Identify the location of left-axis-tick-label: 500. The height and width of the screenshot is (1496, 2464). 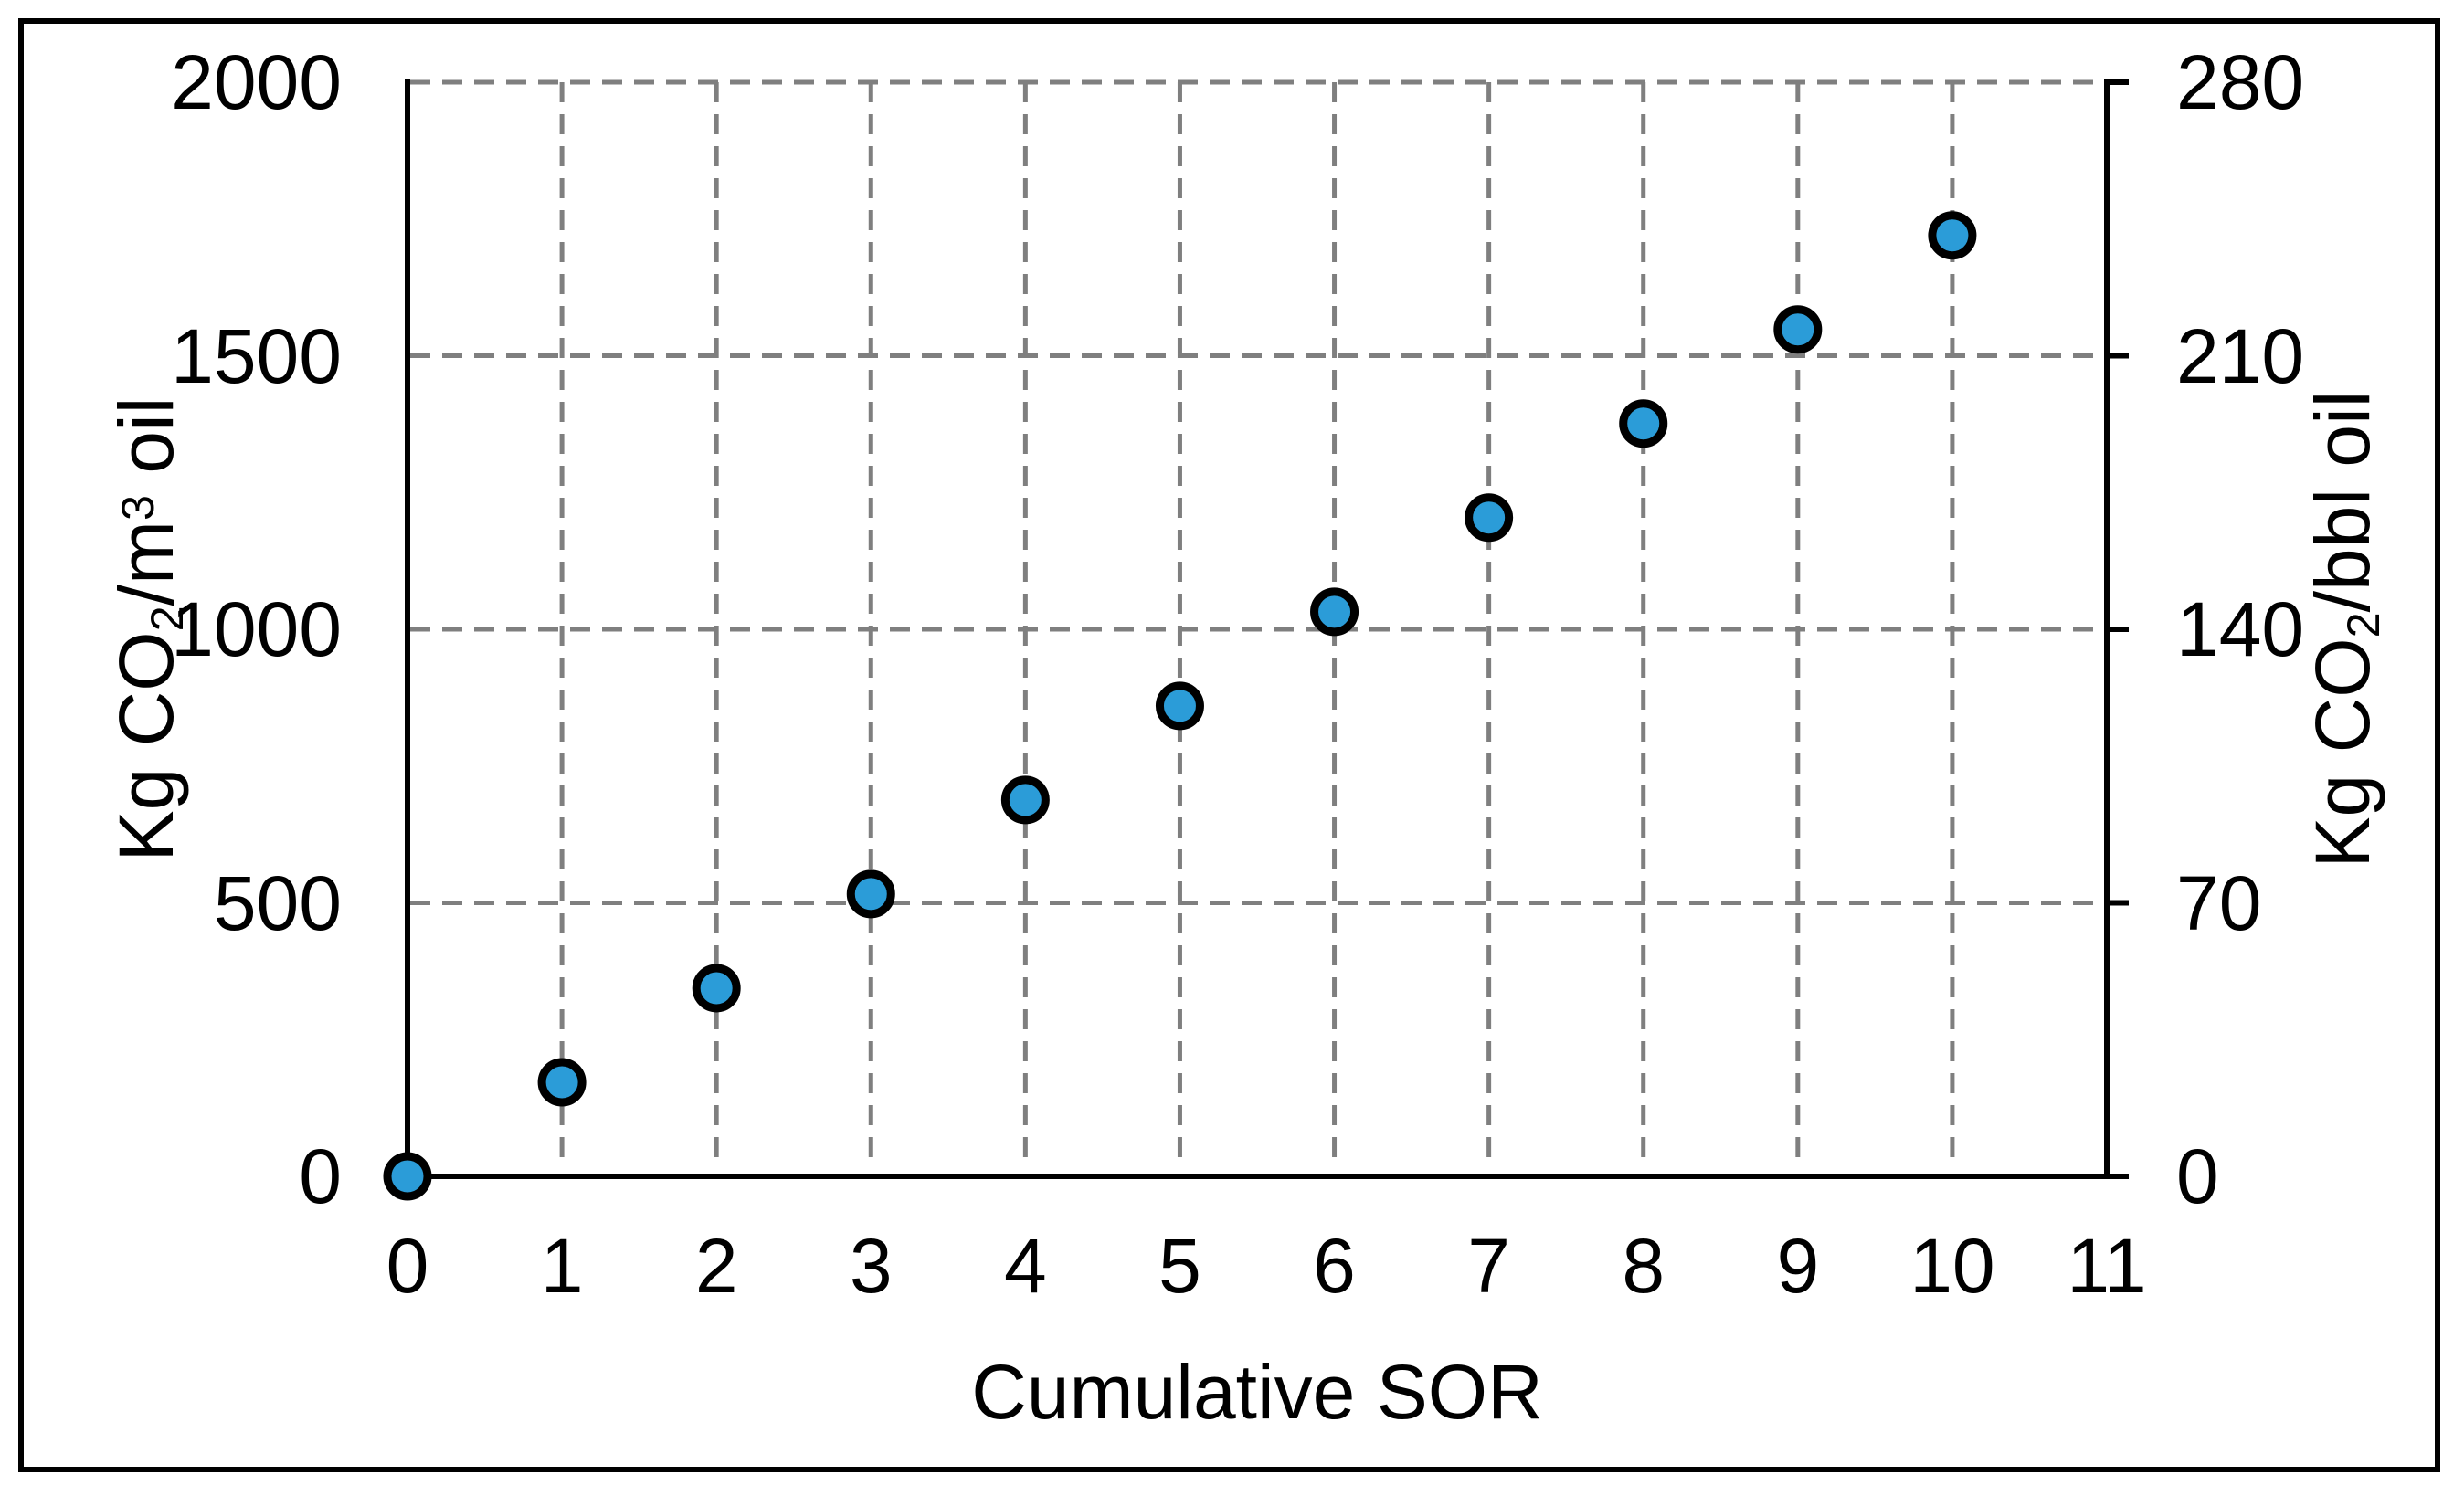
(277, 902).